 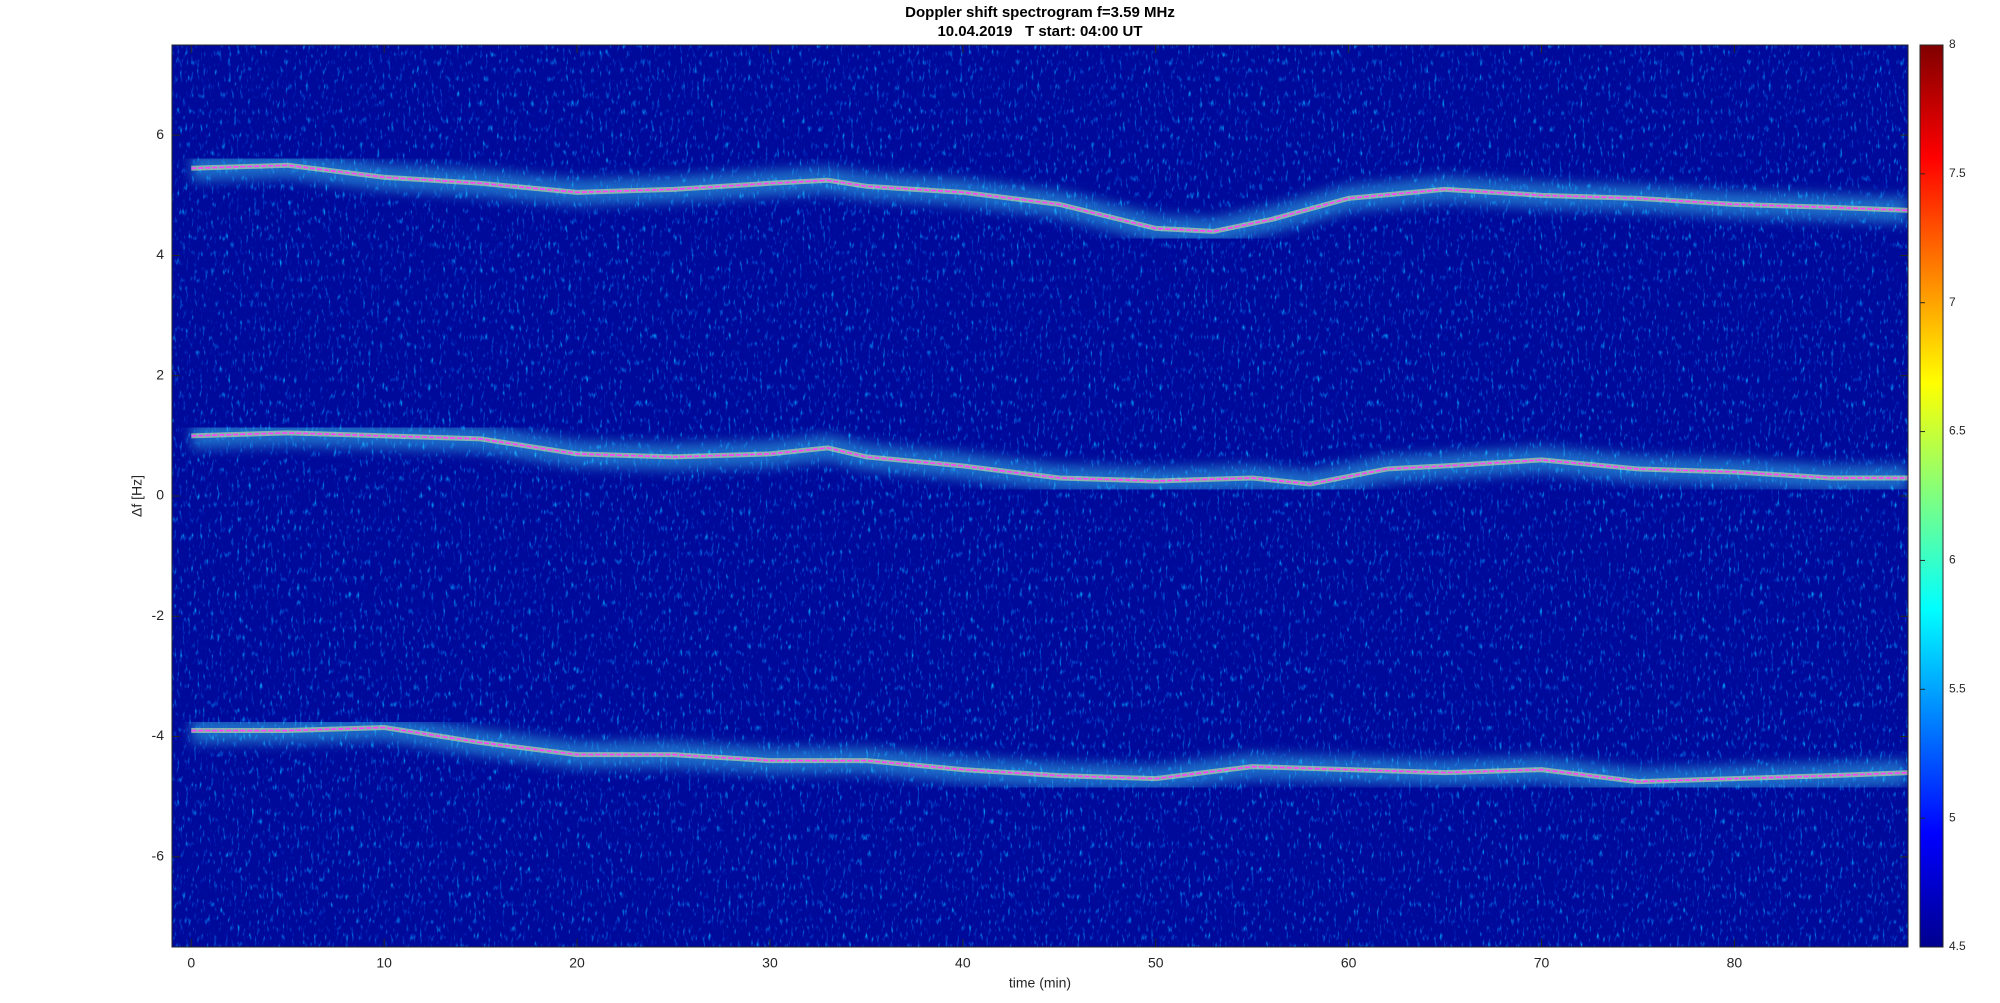 I want to click on y-tick-label: 2, so click(x=160, y=374).